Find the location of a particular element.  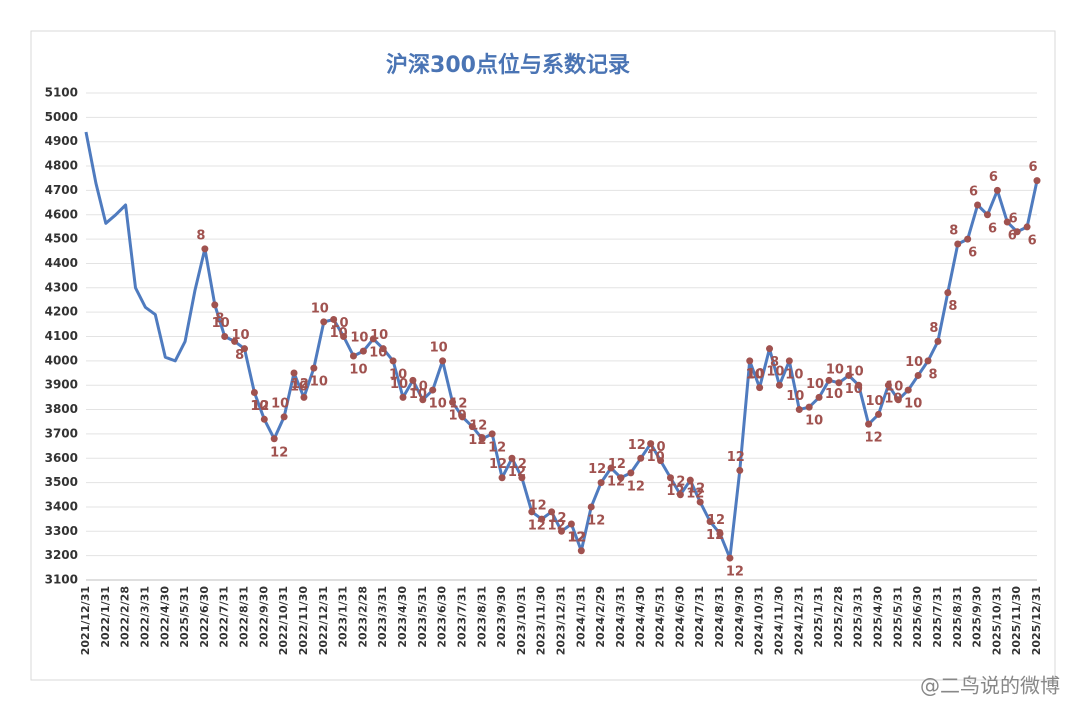

y-tick-label: 4900 is located at coordinates (61, 141).